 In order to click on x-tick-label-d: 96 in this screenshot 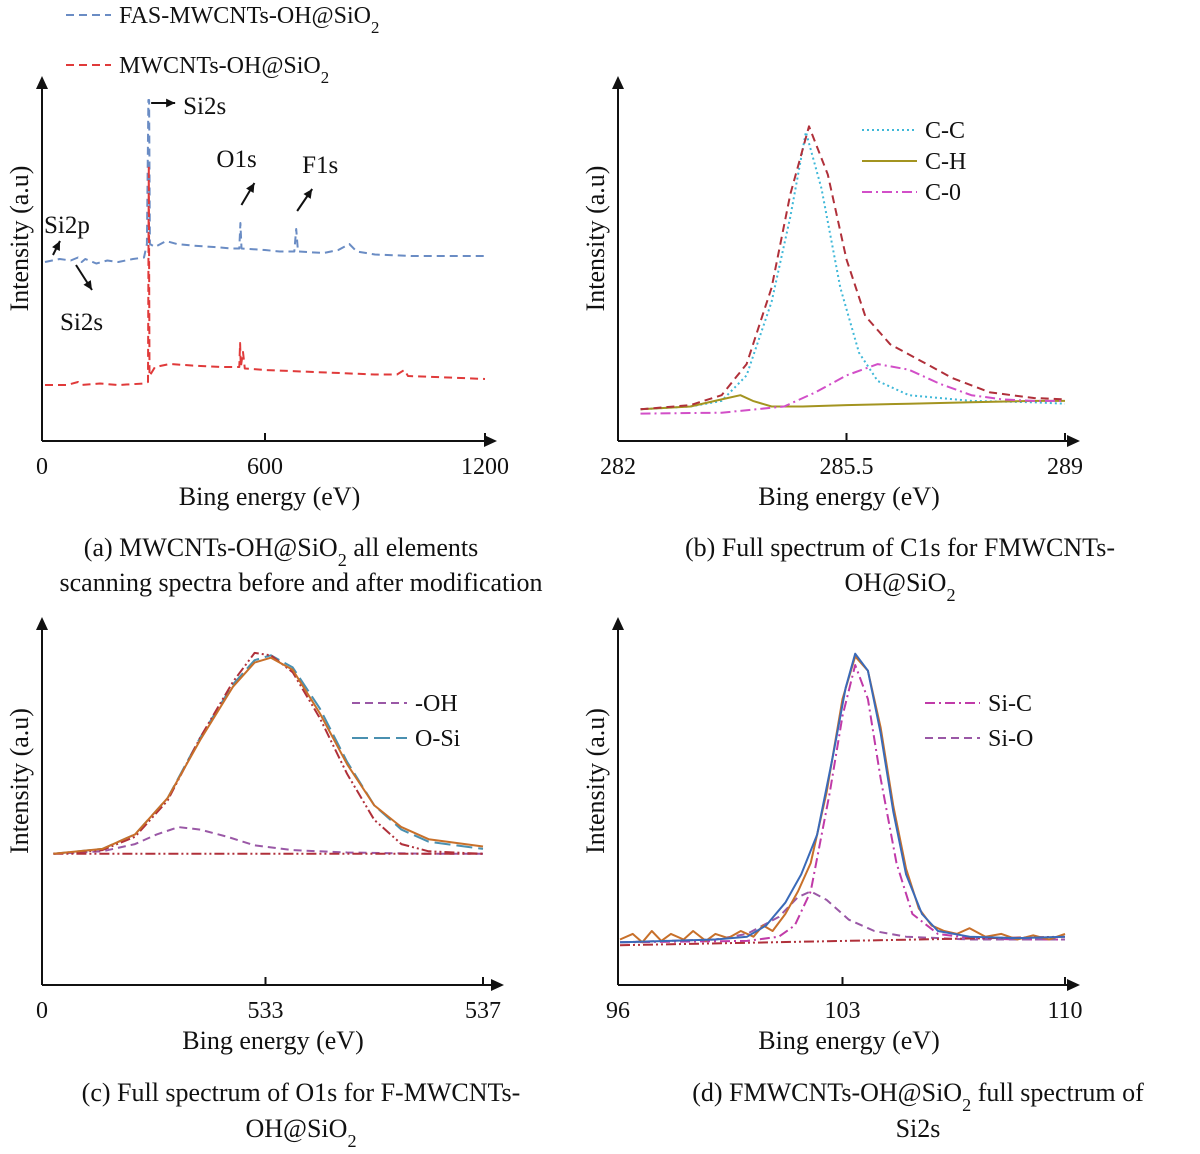, I will do `click(618, 1011)`.